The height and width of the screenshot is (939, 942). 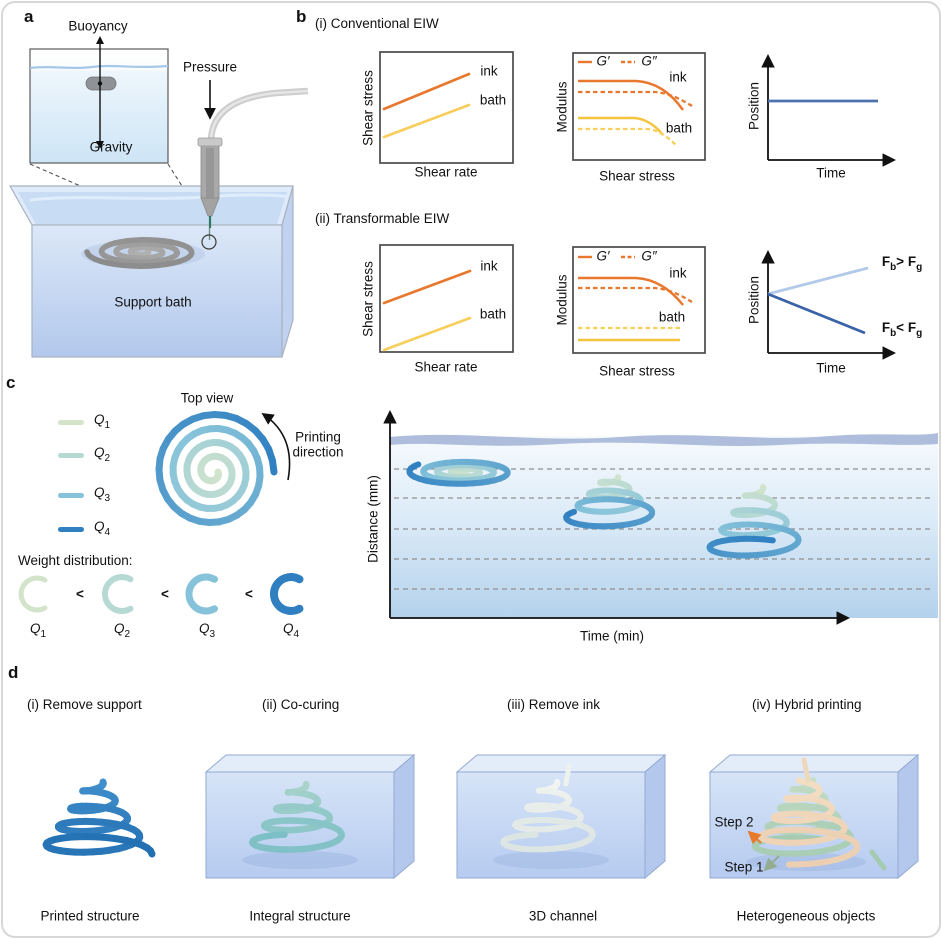 What do you see at coordinates (382, 218) in the screenshot?
I see `section-ii-title: (ii) Transformable EIW` at bounding box center [382, 218].